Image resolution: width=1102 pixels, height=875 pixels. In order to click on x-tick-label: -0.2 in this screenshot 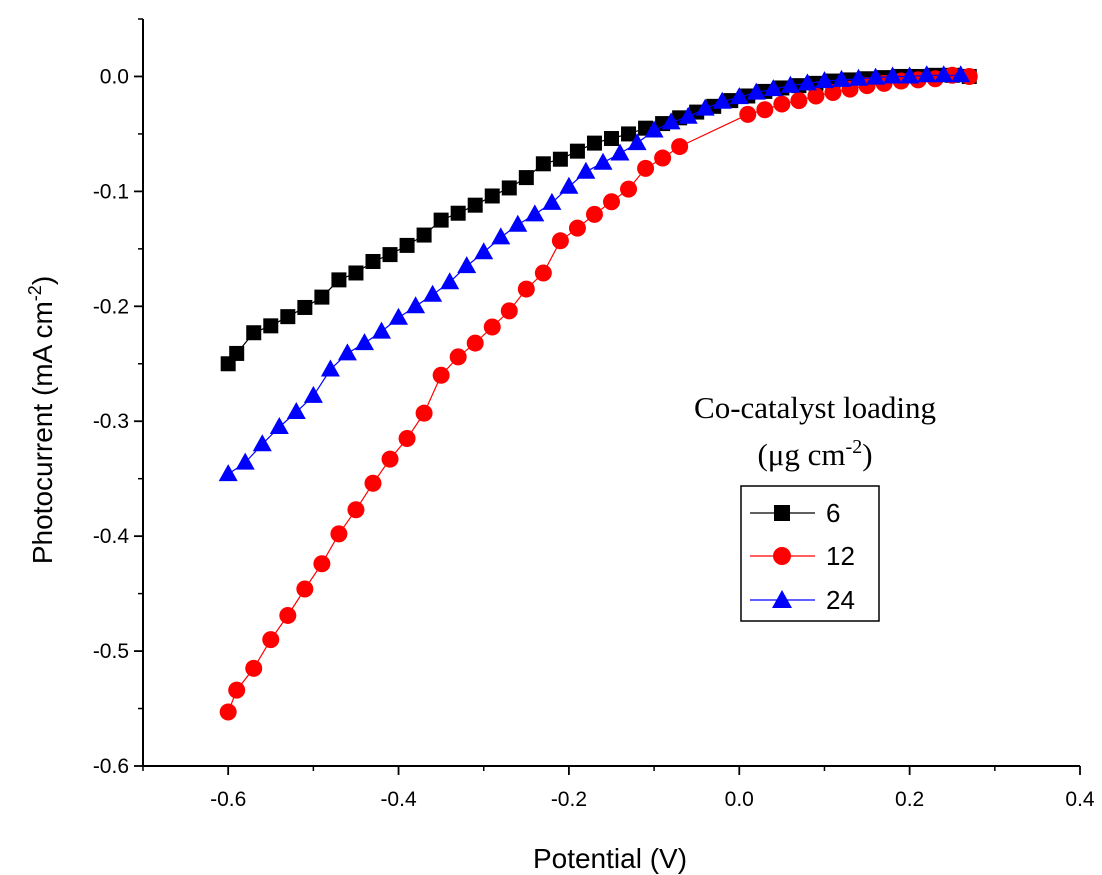, I will do `click(569, 799)`.